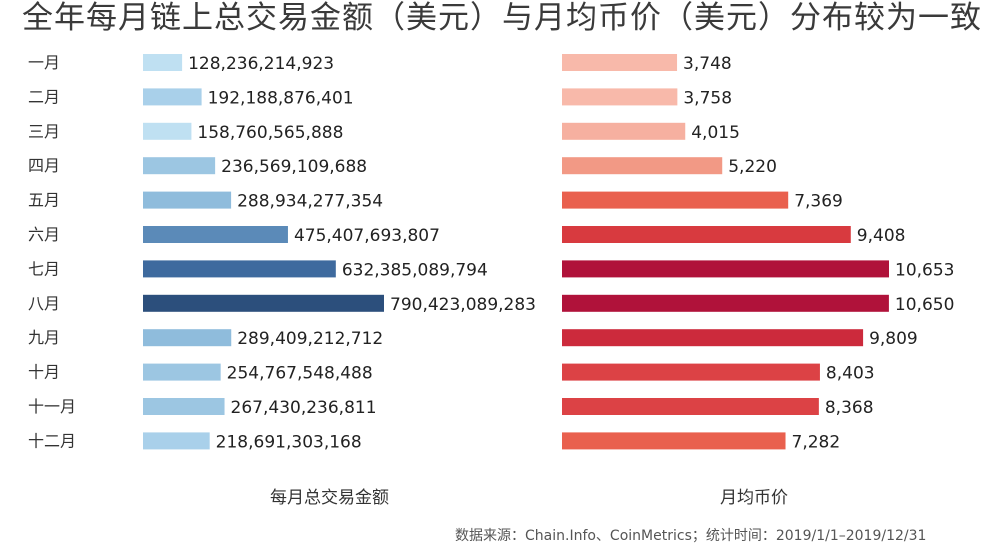 This screenshot has height=545, width=1000. Describe the element at coordinates (44, 165) in the screenshot. I see `category-label: 四月` at that location.